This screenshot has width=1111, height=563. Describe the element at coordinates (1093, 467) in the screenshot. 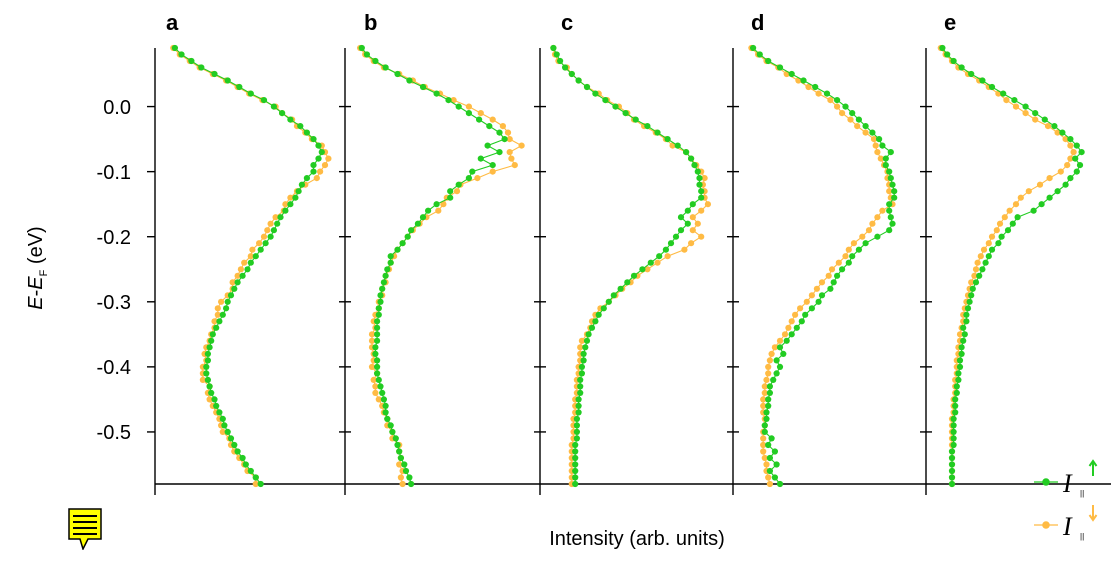

I see `arrow-up-icon` at that location.